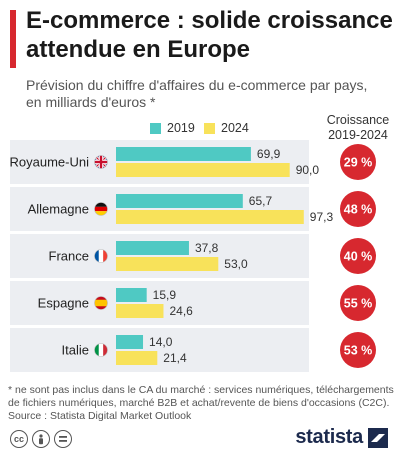 The image size is (400, 462). I want to click on footnote-source: Source : Statista Digital Market Outlook, so click(100, 416).